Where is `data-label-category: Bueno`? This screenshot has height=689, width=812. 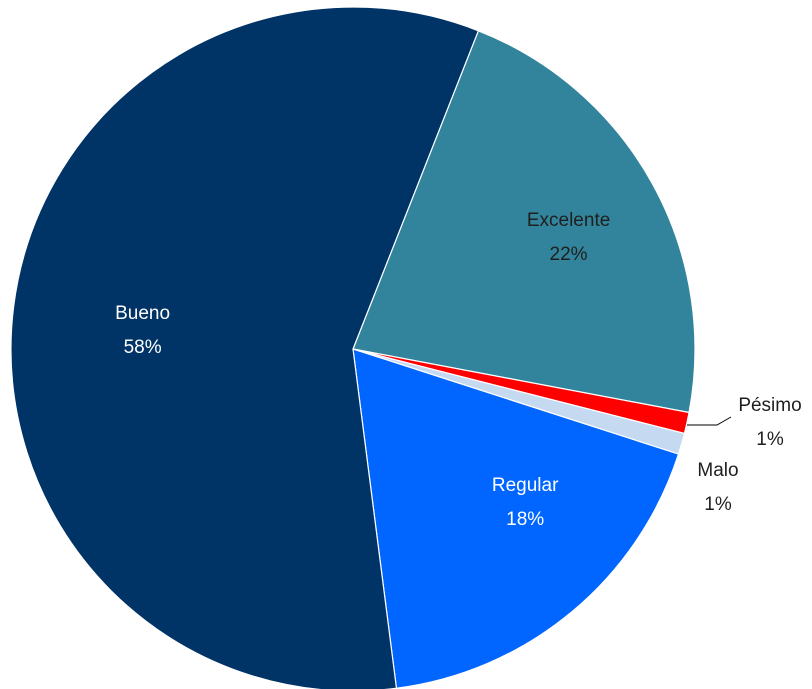 data-label-category: Bueno is located at coordinates (142, 313).